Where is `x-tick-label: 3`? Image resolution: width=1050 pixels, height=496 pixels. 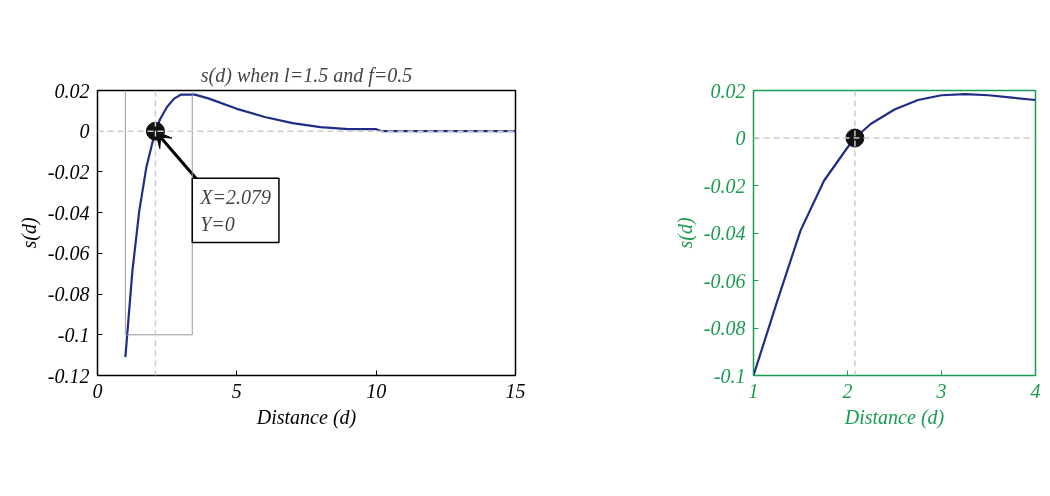
x-tick-label: 3 is located at coordinates (941, 390).